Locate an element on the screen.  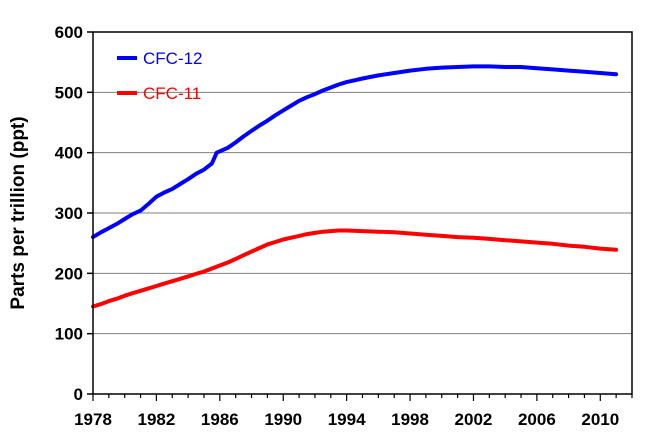
x-tick-label: 1982 is located at coordinates (156, 419).